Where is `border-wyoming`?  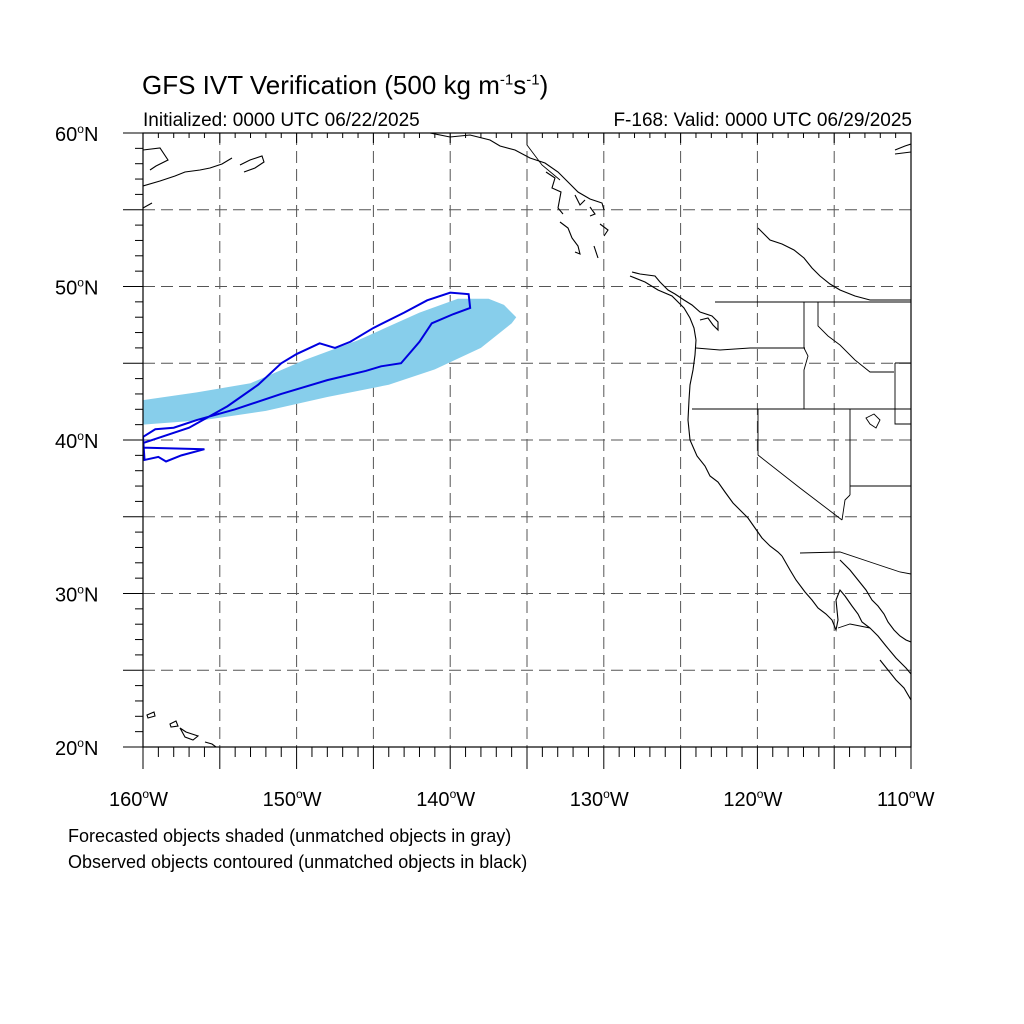
border-wyoming is located at coordinates (902, 393).